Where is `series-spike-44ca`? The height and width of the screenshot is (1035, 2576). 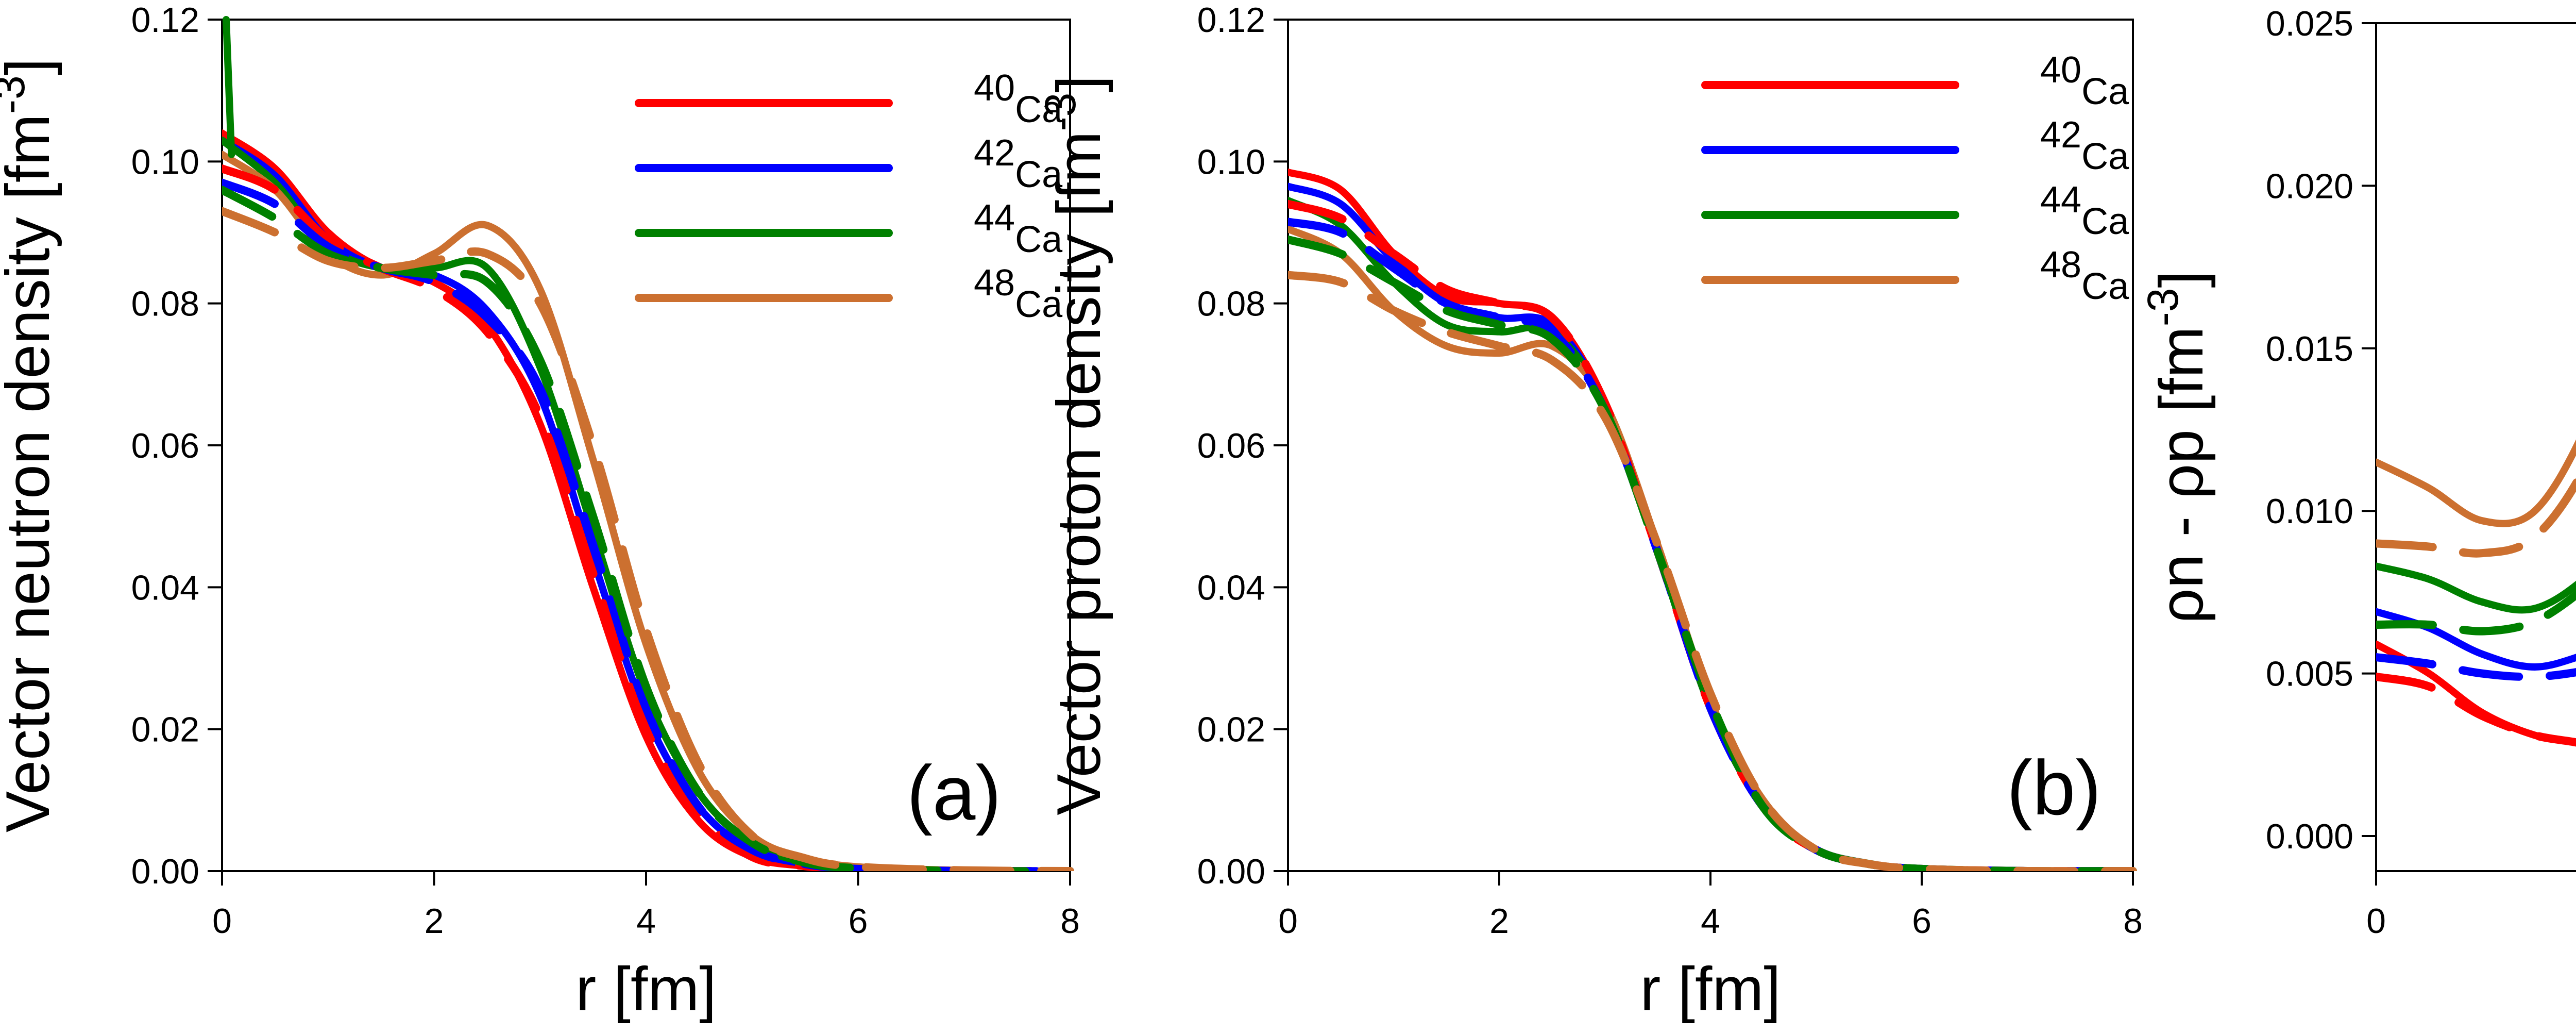
series-spike-44ca is located at coordinates (229, 87).